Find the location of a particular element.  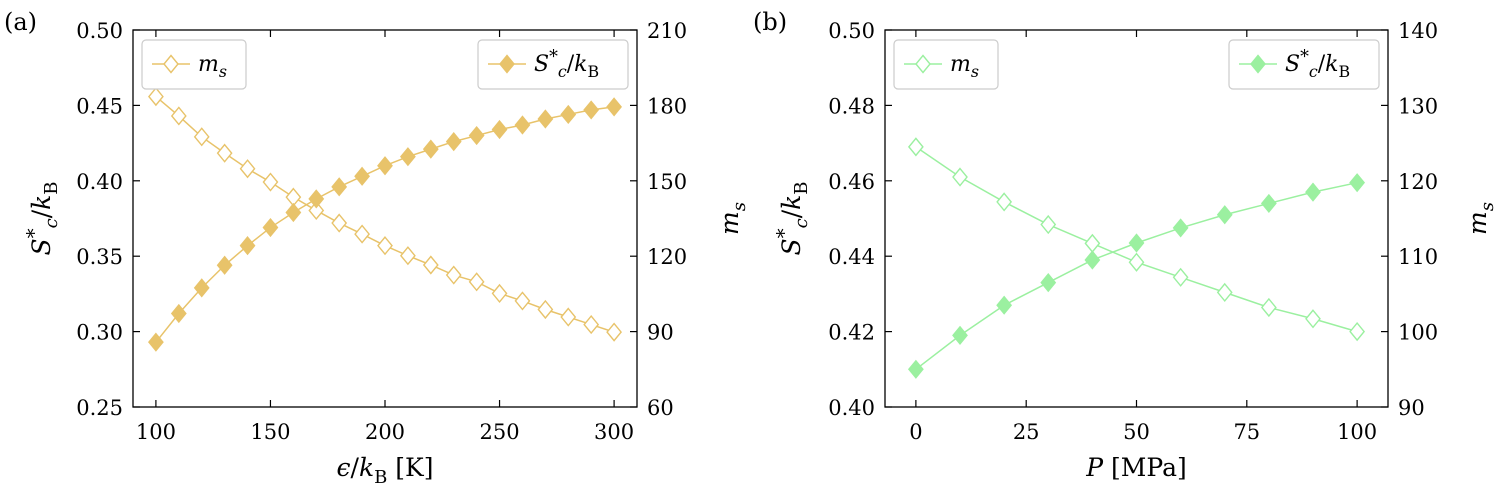

y-right-tick-label: 60 is located at coordinates (660, 408).